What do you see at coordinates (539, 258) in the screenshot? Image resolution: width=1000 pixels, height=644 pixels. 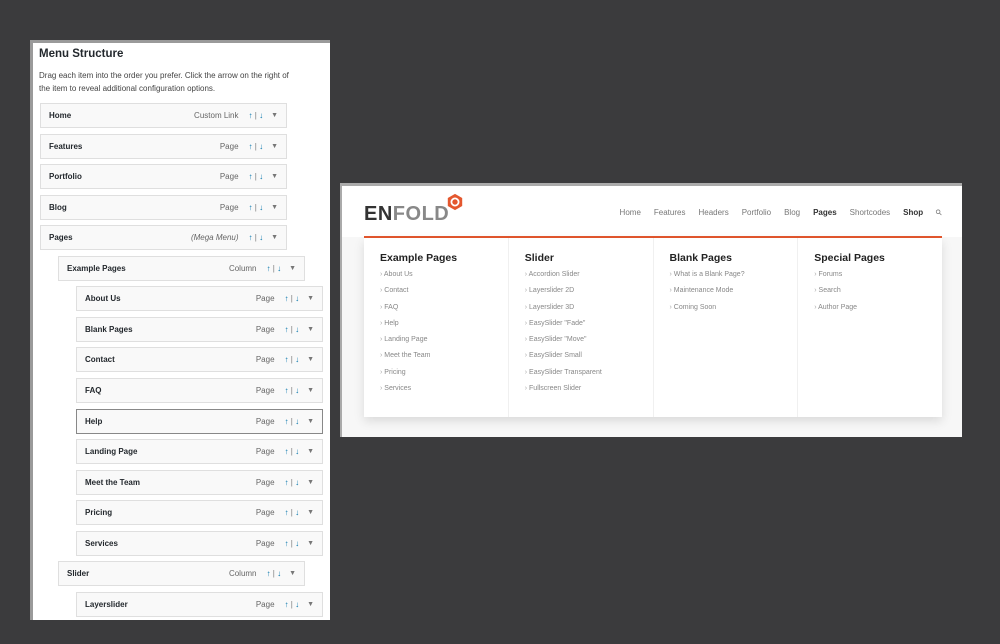 I see `column-title: Slider` at bounding box center [539, 258].